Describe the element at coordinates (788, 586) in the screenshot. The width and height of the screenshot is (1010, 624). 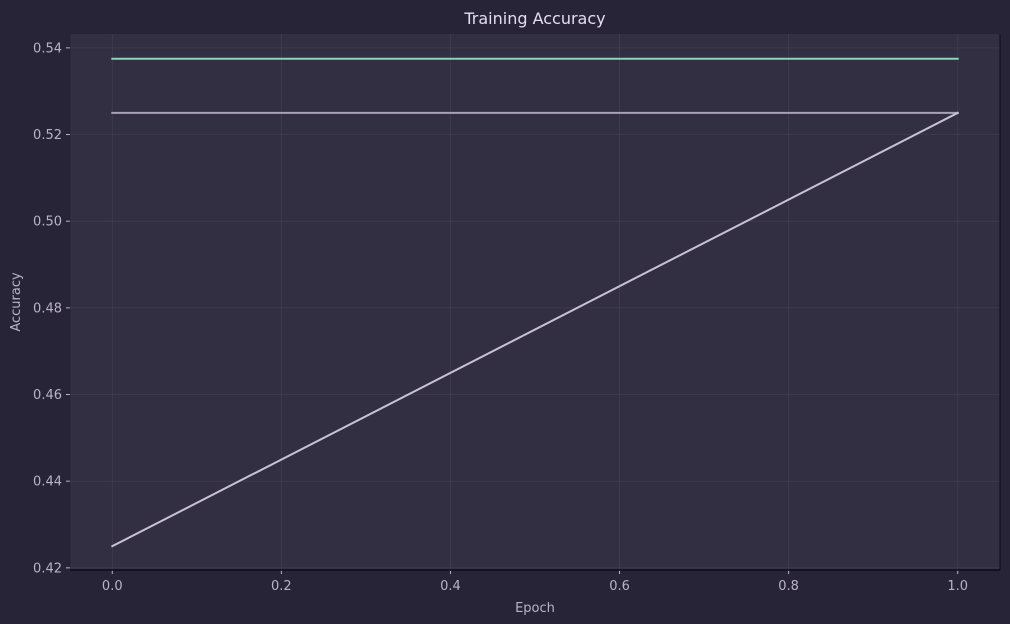
I see `x-tick-label: 0.8` at that location.